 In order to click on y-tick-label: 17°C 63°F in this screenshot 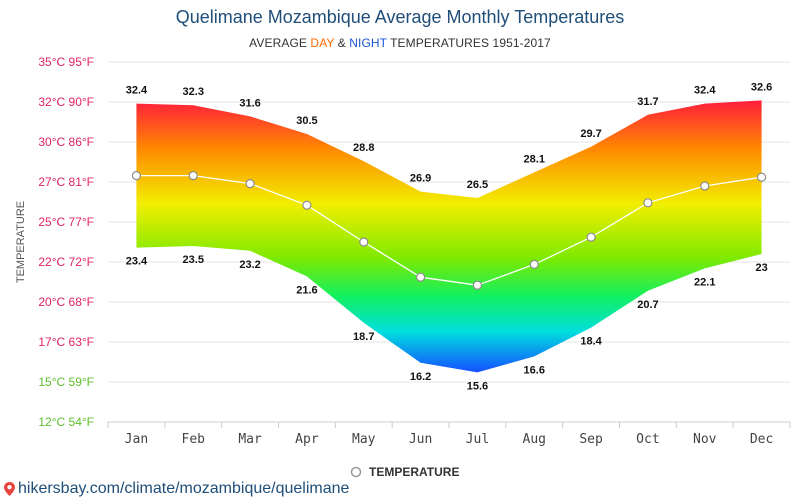, I will do `click(66, 342)`.